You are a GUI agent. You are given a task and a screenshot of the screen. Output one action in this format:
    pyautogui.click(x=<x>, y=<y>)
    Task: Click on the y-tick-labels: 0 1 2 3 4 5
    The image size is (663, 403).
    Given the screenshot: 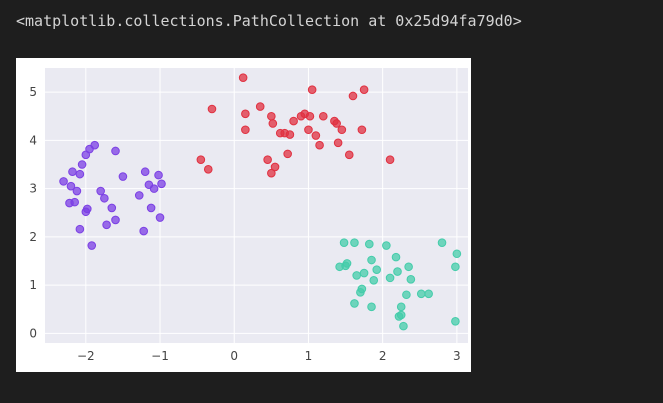 What is the action you would take?
    pyautogui.click(x=33, y=212)
    